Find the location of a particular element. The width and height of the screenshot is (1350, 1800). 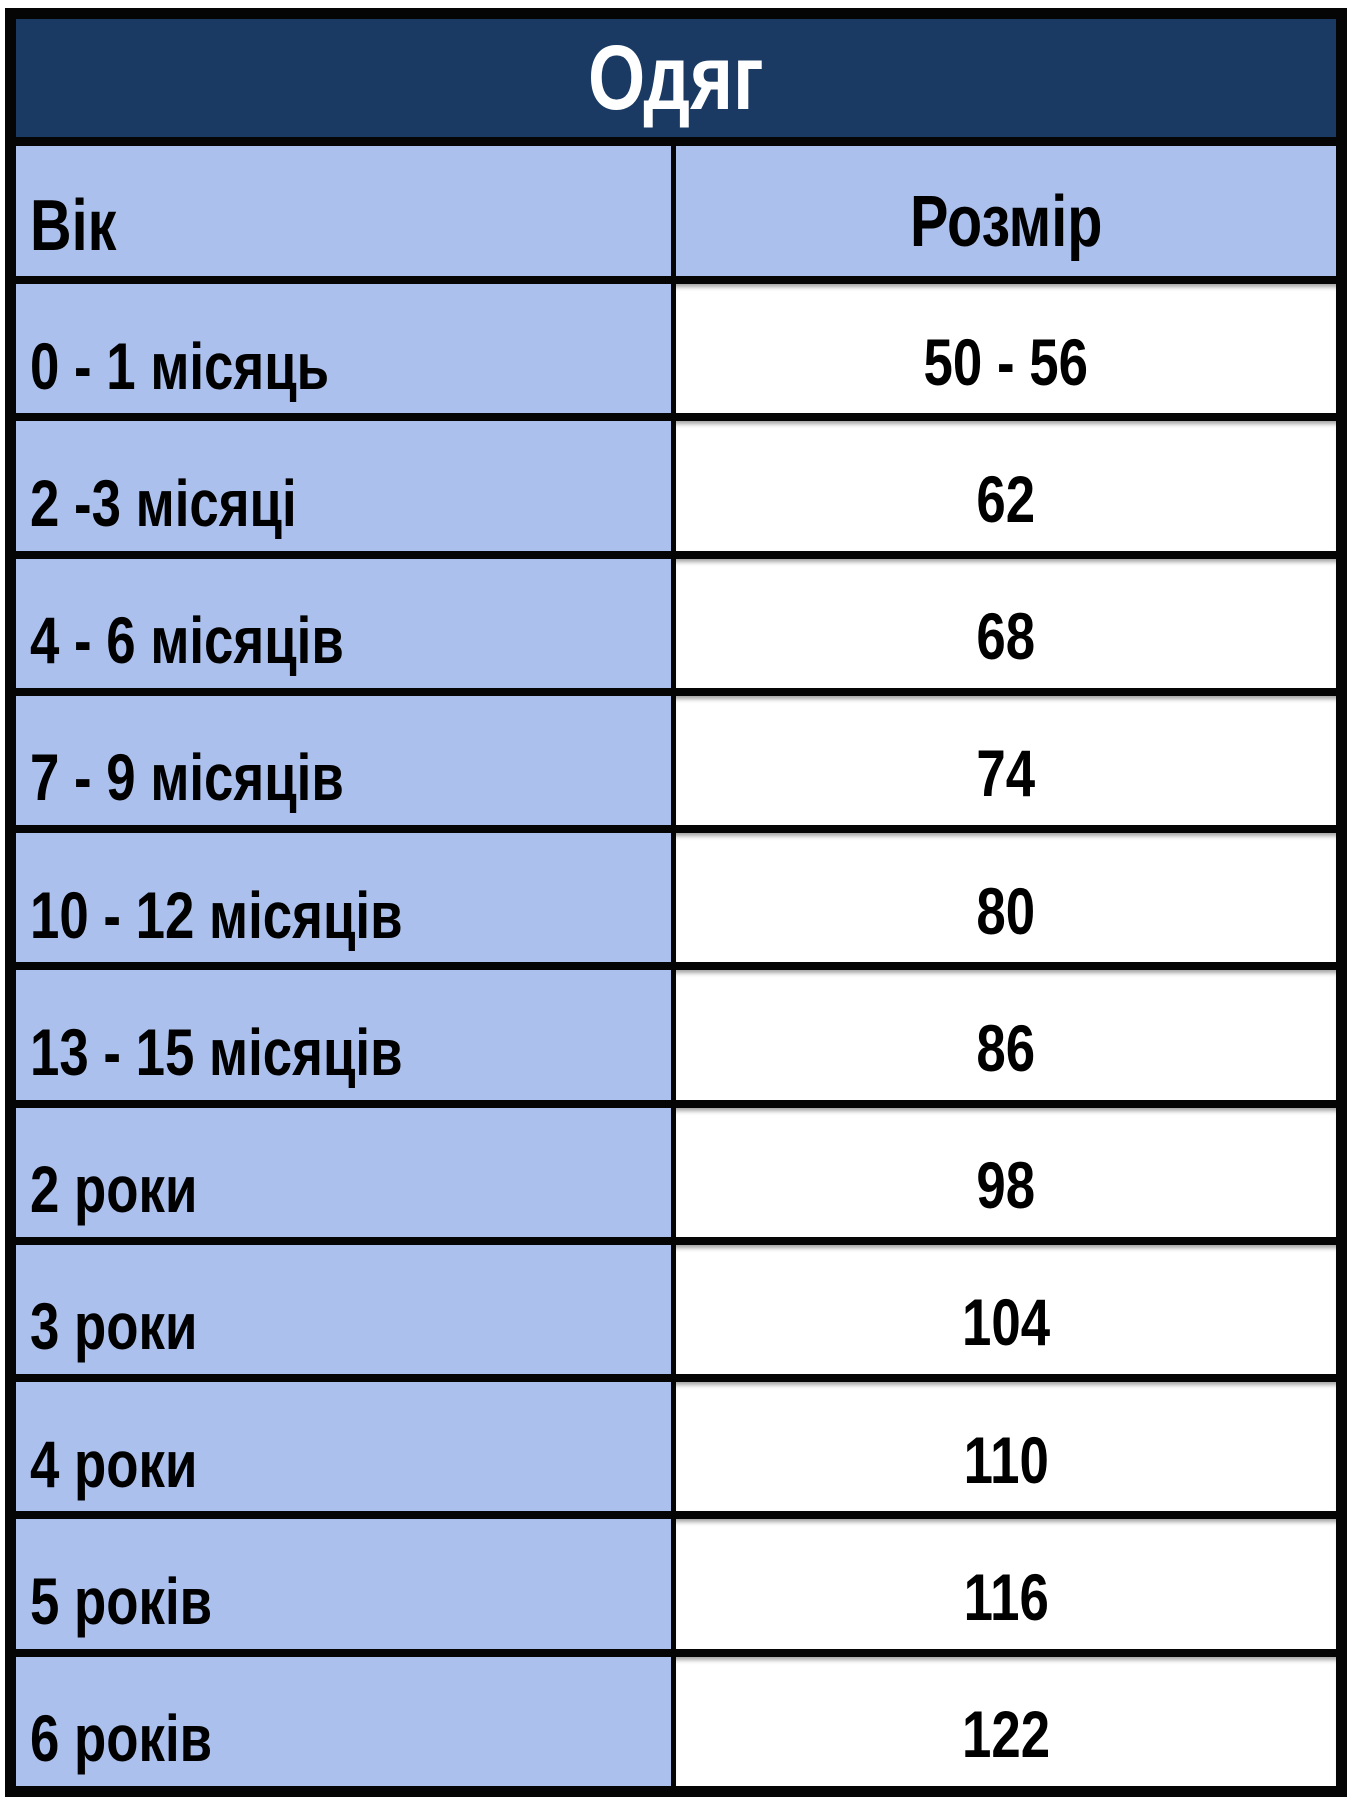

age-cell: 7 - 9 місяців is located at coordinates (346, 760).